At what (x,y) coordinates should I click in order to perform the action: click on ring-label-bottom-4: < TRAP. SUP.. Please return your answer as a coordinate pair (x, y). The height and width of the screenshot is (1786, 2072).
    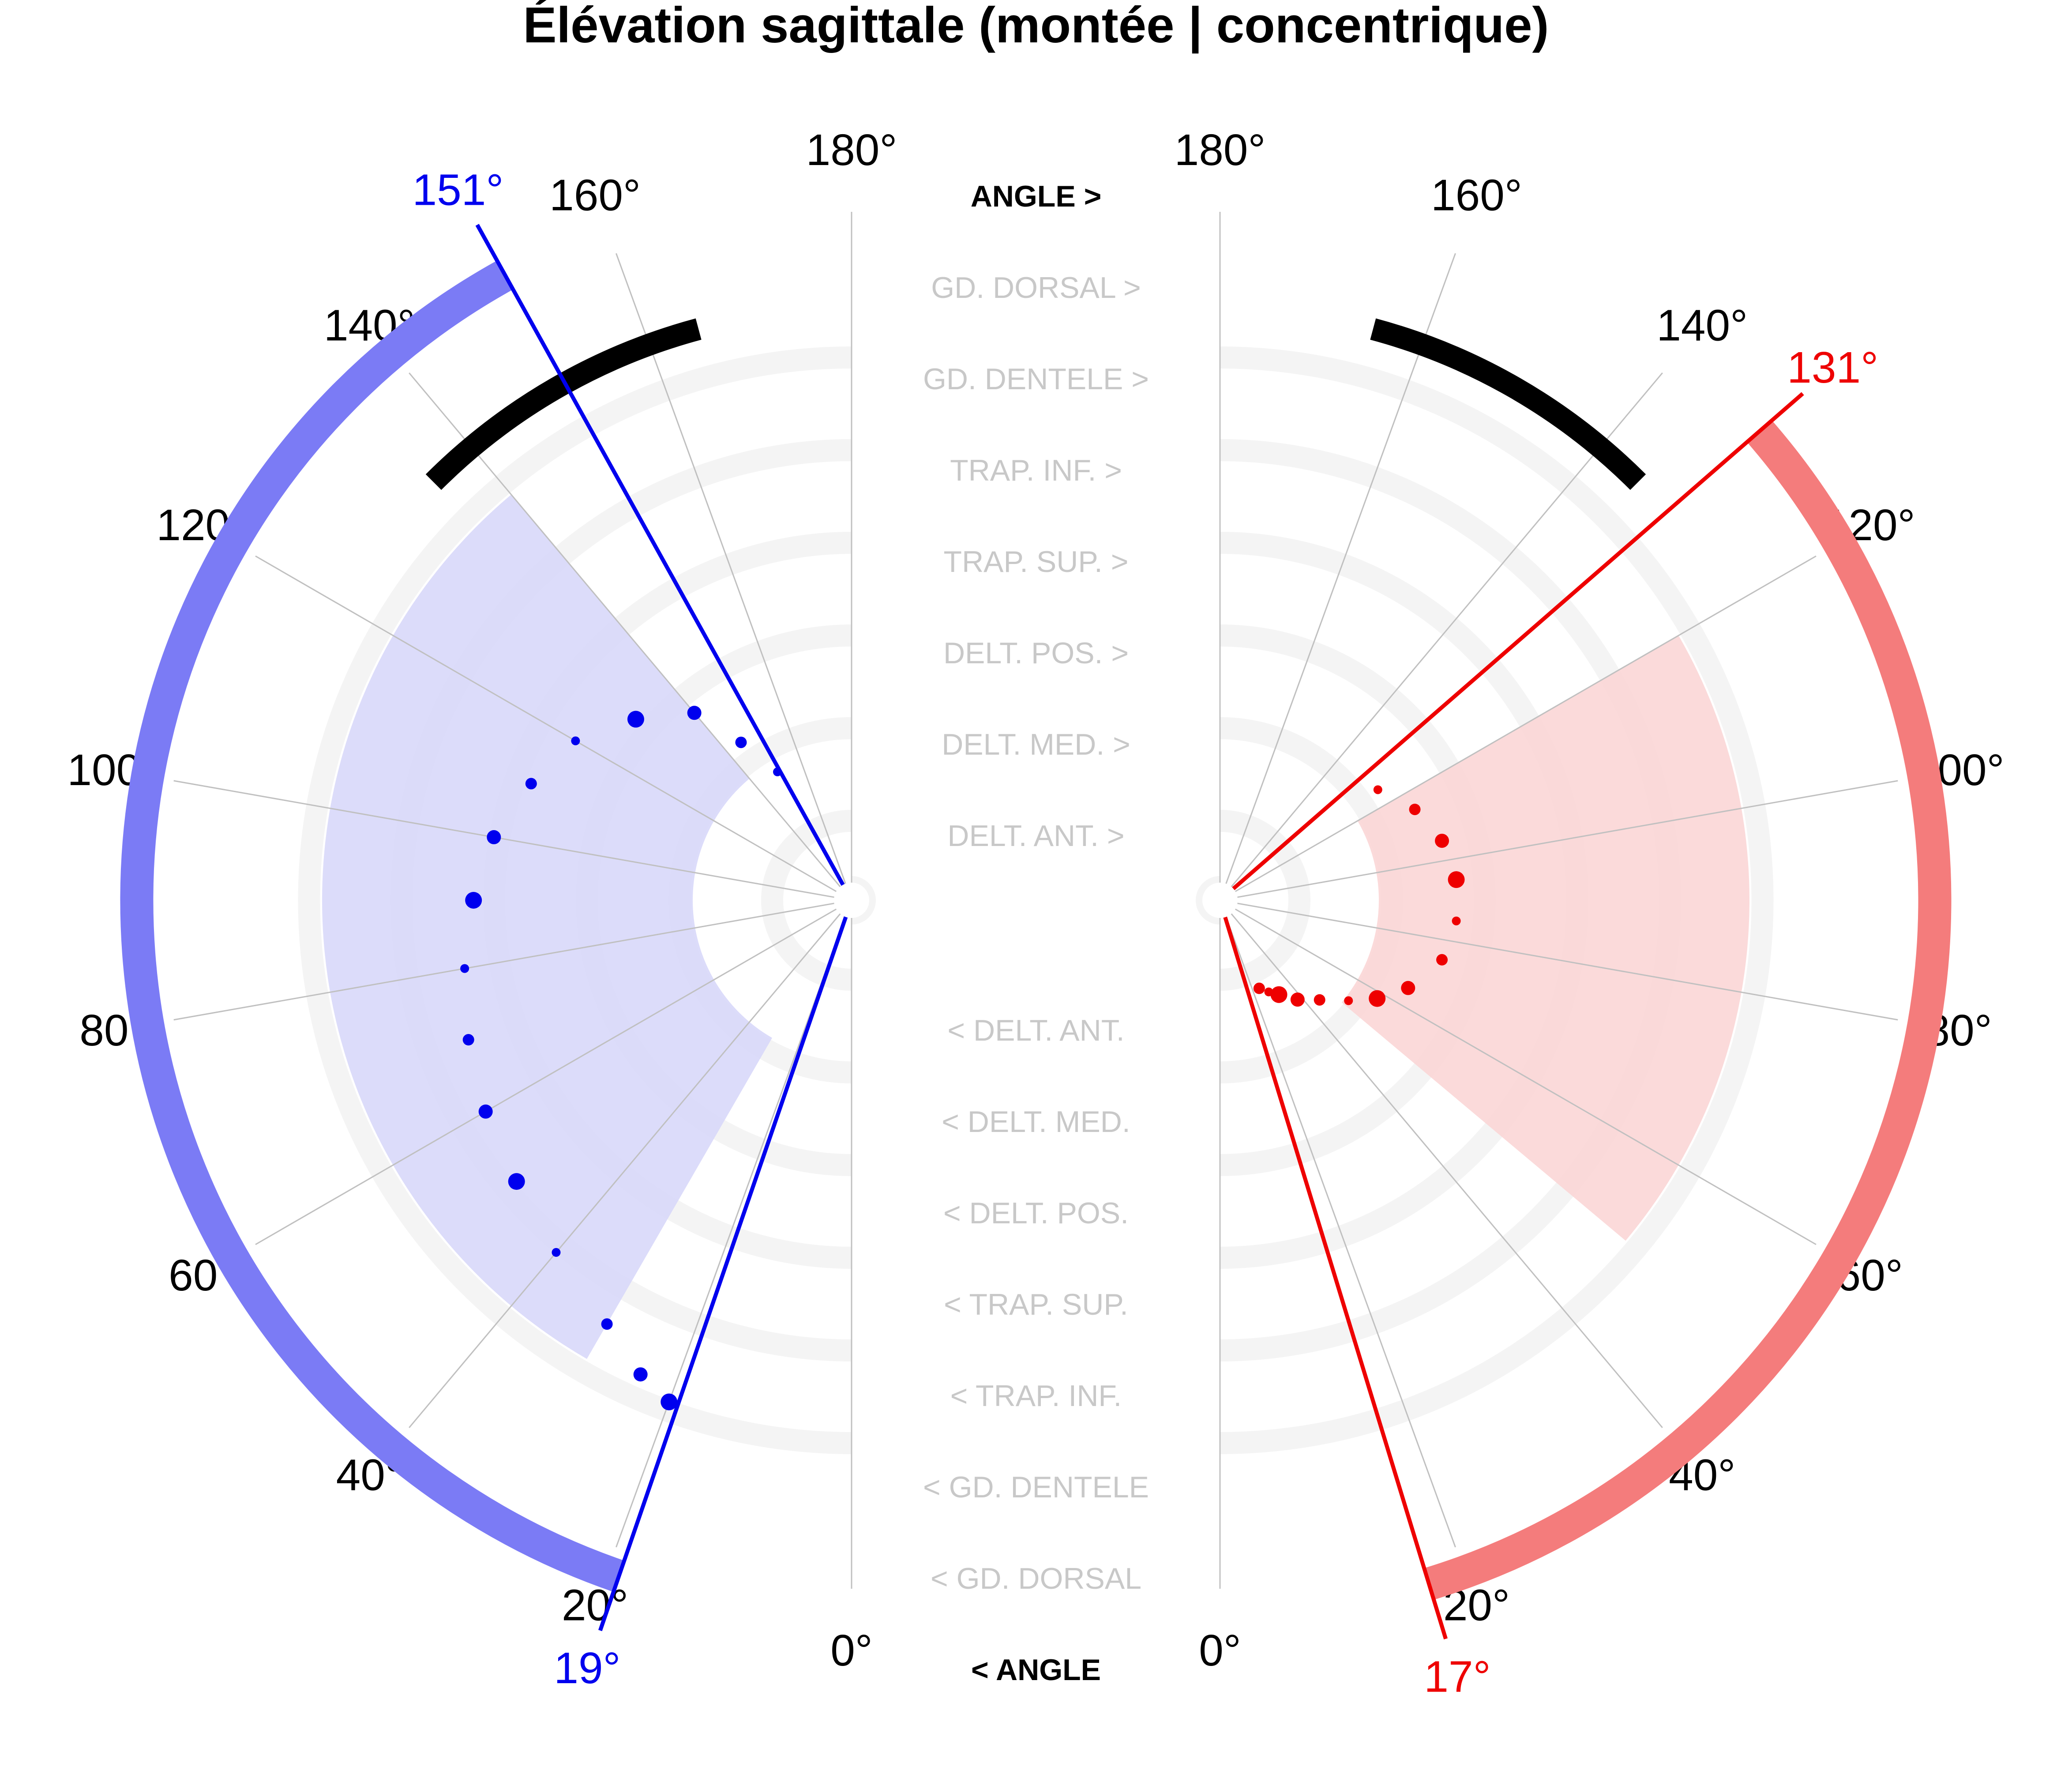
    Looking at the image, I should click on (1036, 1304).